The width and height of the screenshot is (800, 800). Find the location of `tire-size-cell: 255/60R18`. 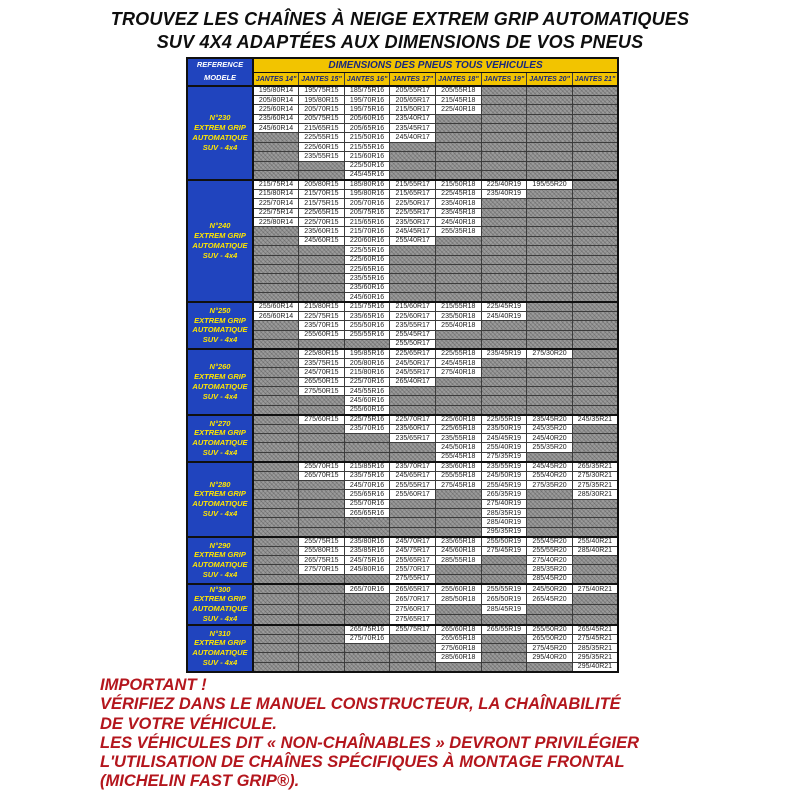

tire-size-cell: 255/60R18 is located at coordinates (458, 588).